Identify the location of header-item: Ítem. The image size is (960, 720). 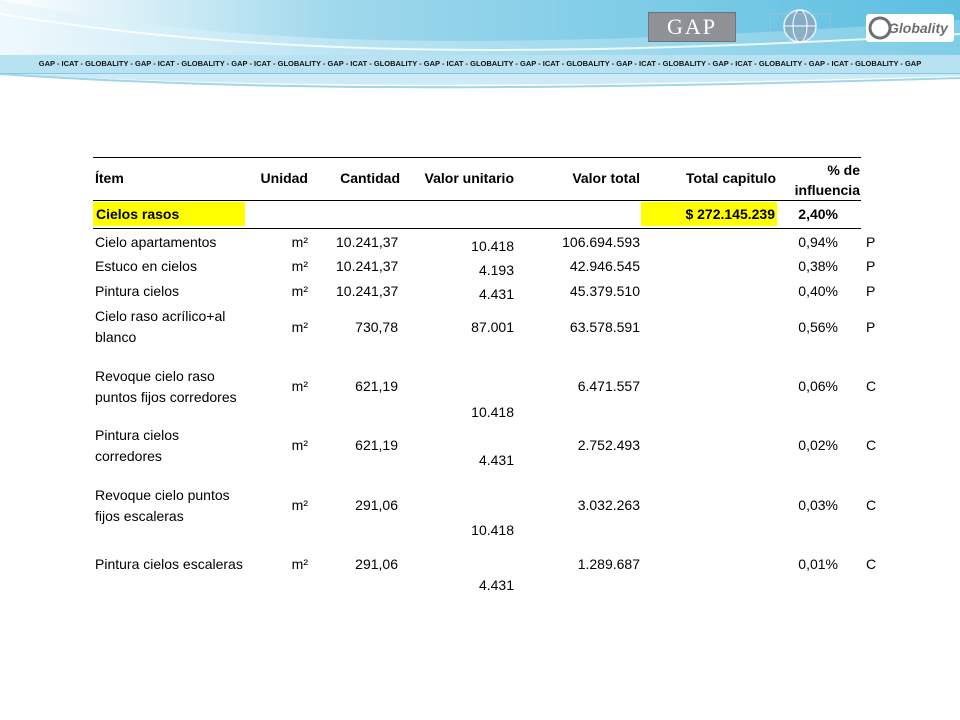
(109, 178).